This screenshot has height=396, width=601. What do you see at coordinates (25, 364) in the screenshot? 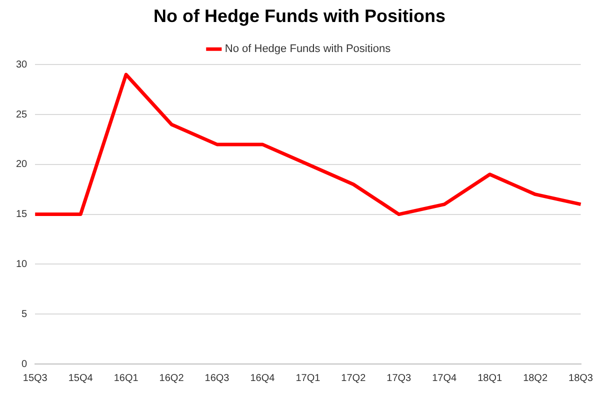
I see `y-tick-label: 0` at bounding box center [25, 364].